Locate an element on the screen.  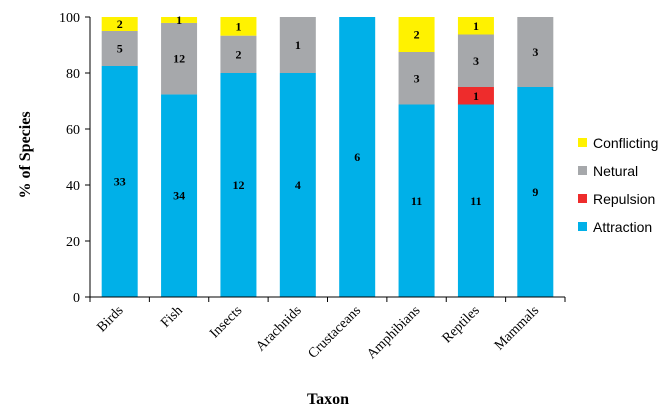
bar-reptiles-conflicting is located at coordinates (475, 26).